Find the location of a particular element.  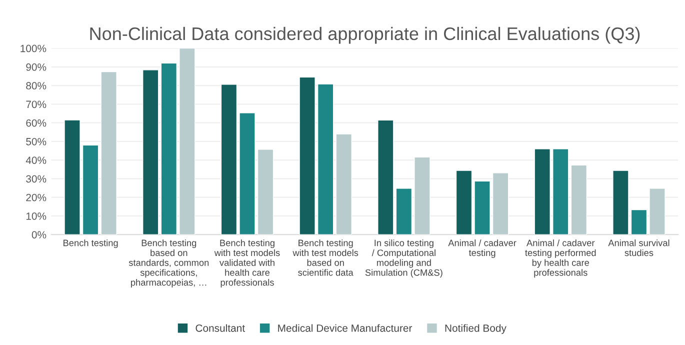

y-tick-label: 100% is located at coordinates (33, 48).